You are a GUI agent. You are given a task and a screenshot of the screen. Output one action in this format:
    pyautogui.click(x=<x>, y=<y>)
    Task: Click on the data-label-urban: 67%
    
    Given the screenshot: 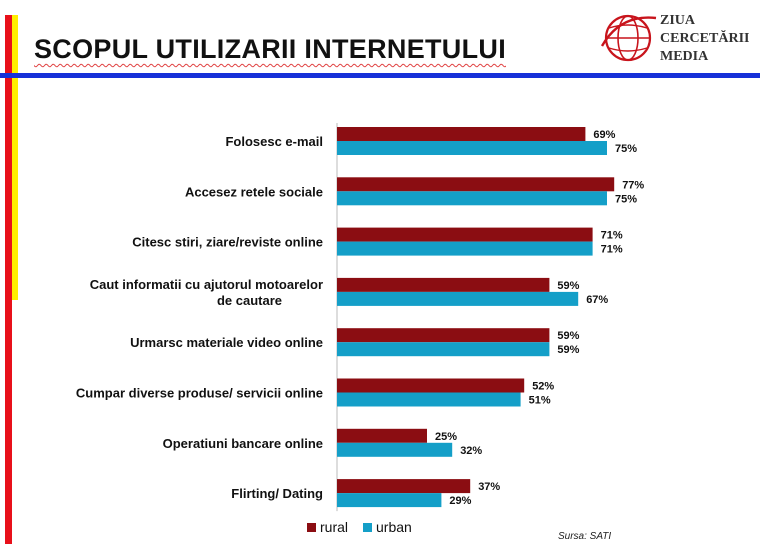 What is the action you would take?
    pyautogui.click(x=597, y=300)
    